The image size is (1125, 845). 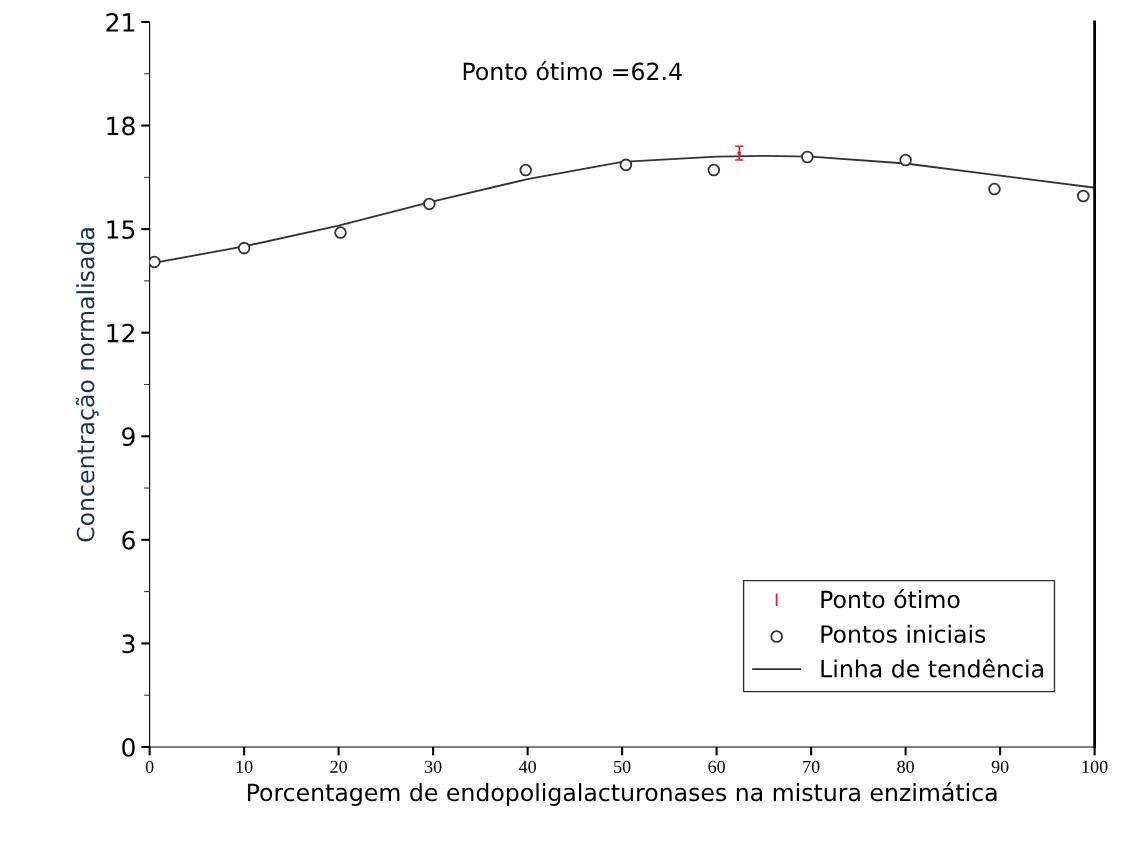 What do you see at coordinates (622, 766) in the screenshot?
I see `x-tick-label: 50` at bounding box center [622, 766].